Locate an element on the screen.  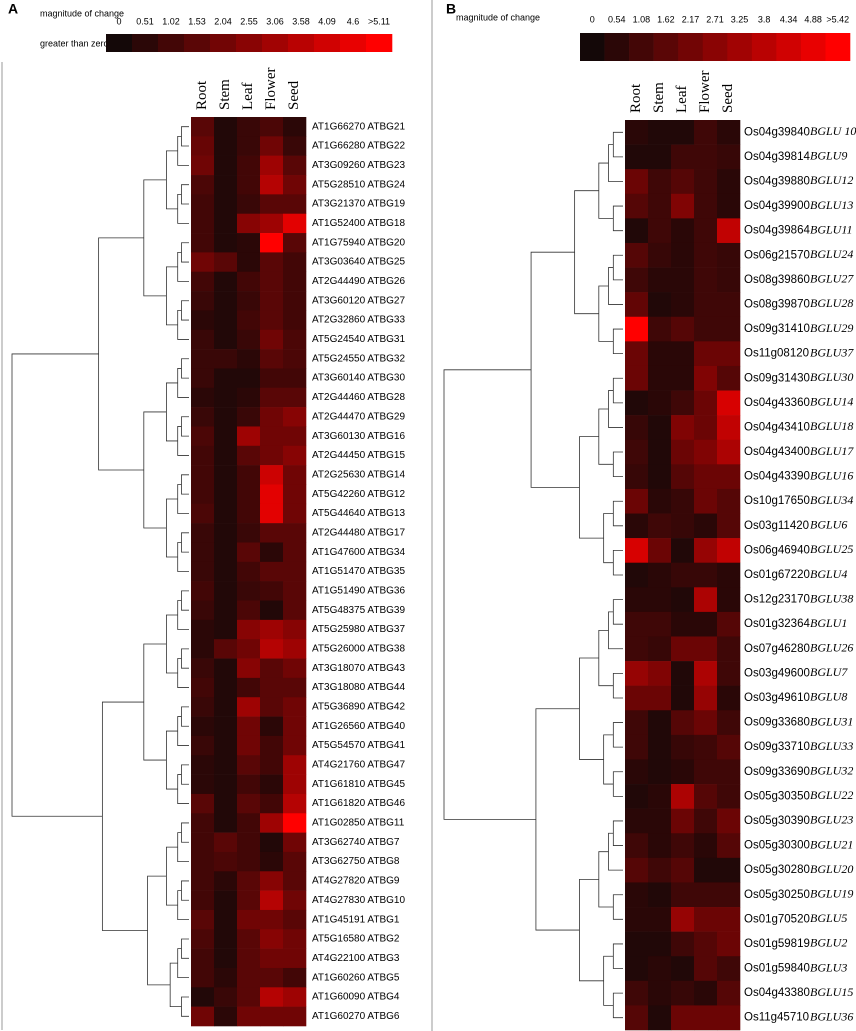
row-id: Os03g11420 is located at coordinates (776, 526).